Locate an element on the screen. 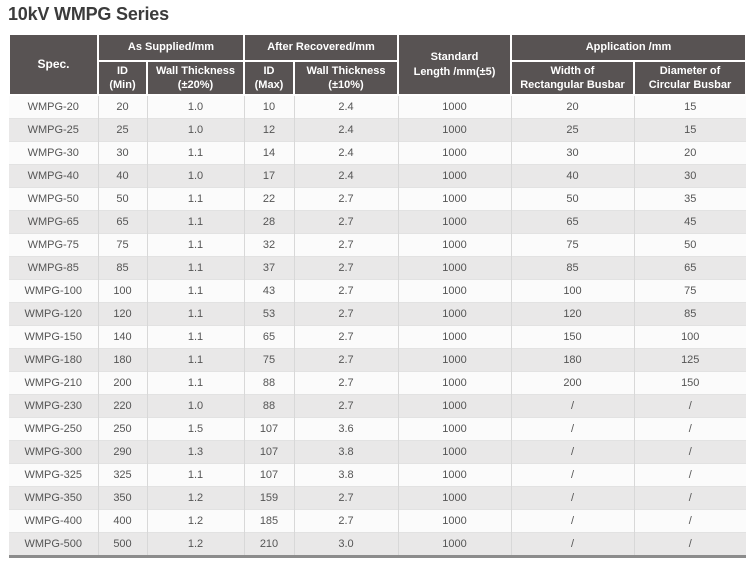  table-row: WMPG-150 140 1.1 65 2.7 1000 150 100 is located at coordinates (377, 337).